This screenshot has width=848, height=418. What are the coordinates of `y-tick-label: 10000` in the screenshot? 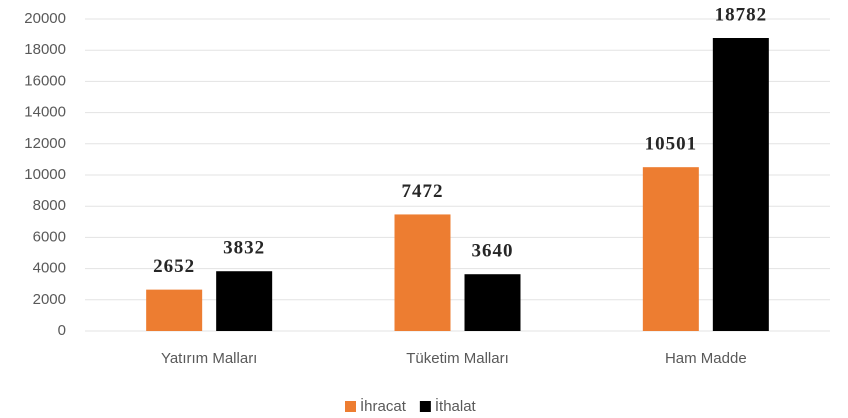 It's located at (45, 174).